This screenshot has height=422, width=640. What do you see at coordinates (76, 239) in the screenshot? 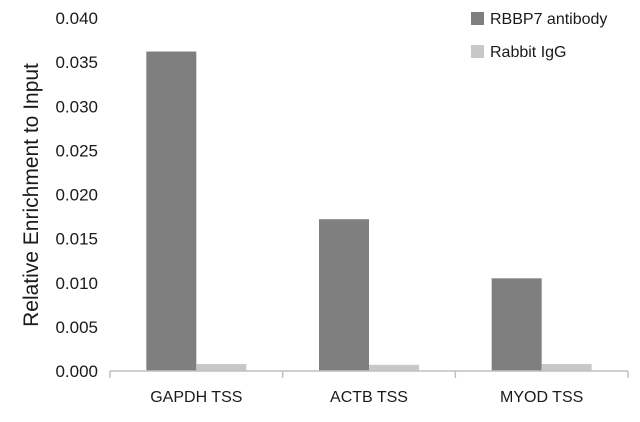
I see `y-tick-label: 0.015` at bounding box center [76, 239].